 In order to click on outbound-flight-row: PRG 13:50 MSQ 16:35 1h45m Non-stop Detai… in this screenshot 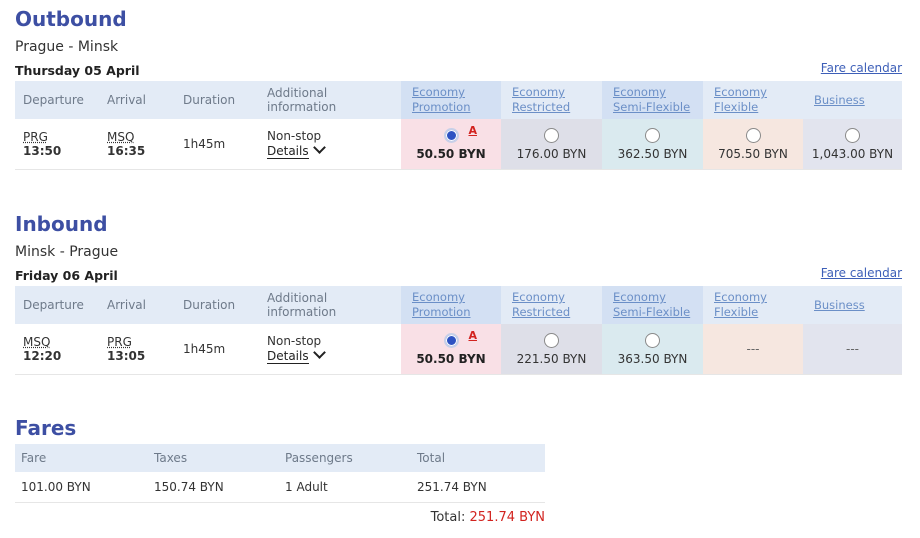, I will do `click(458, 144)`.